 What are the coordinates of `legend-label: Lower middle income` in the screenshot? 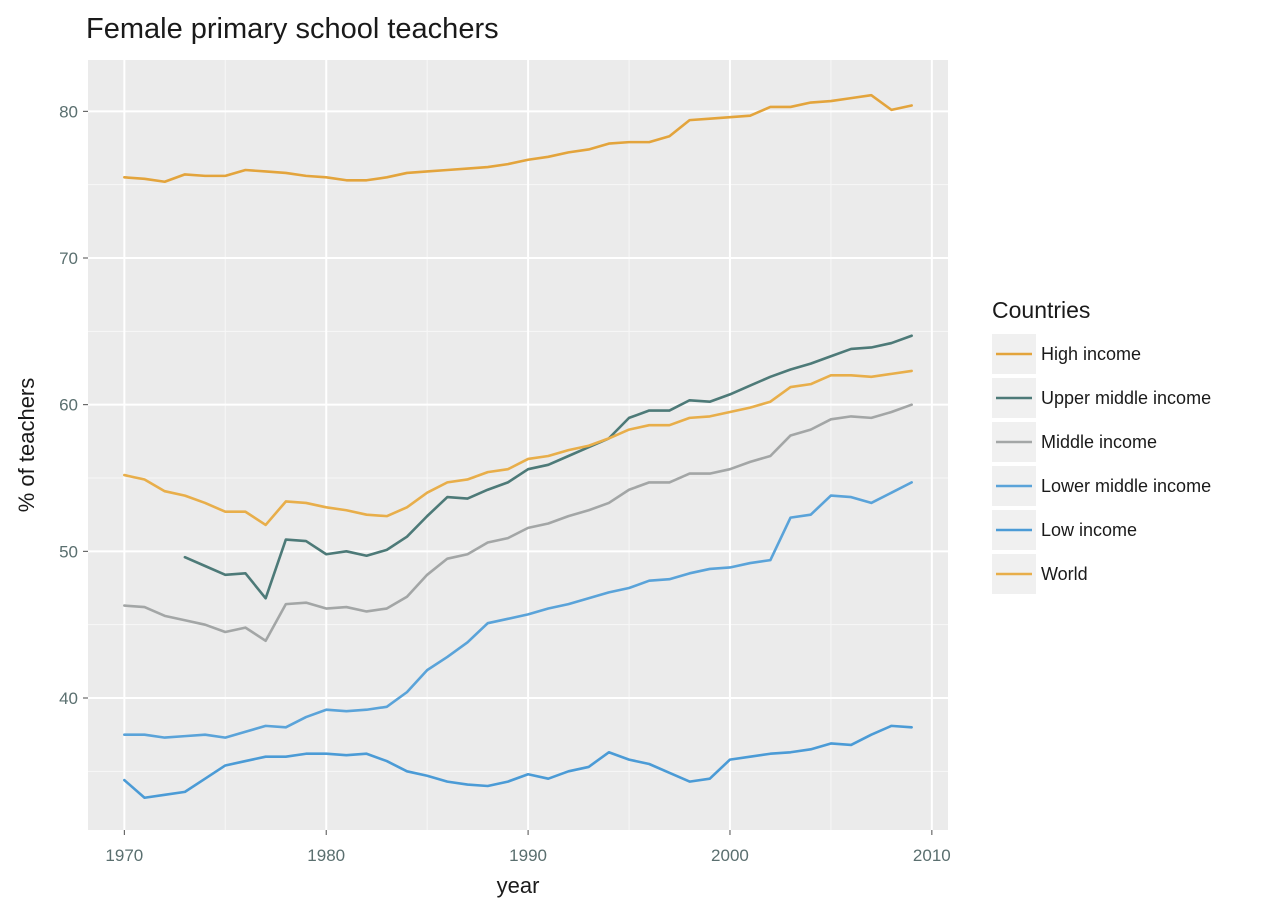 It's located at (1126, 486).